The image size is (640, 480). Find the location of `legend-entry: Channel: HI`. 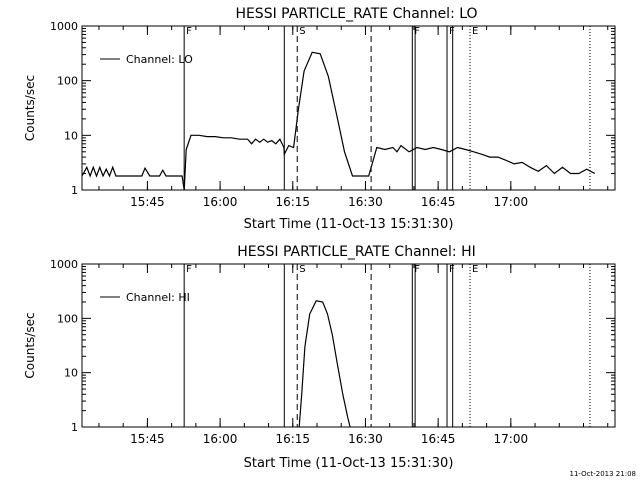

legend-entry: Channel: HI is located at coordinates (158, 297).